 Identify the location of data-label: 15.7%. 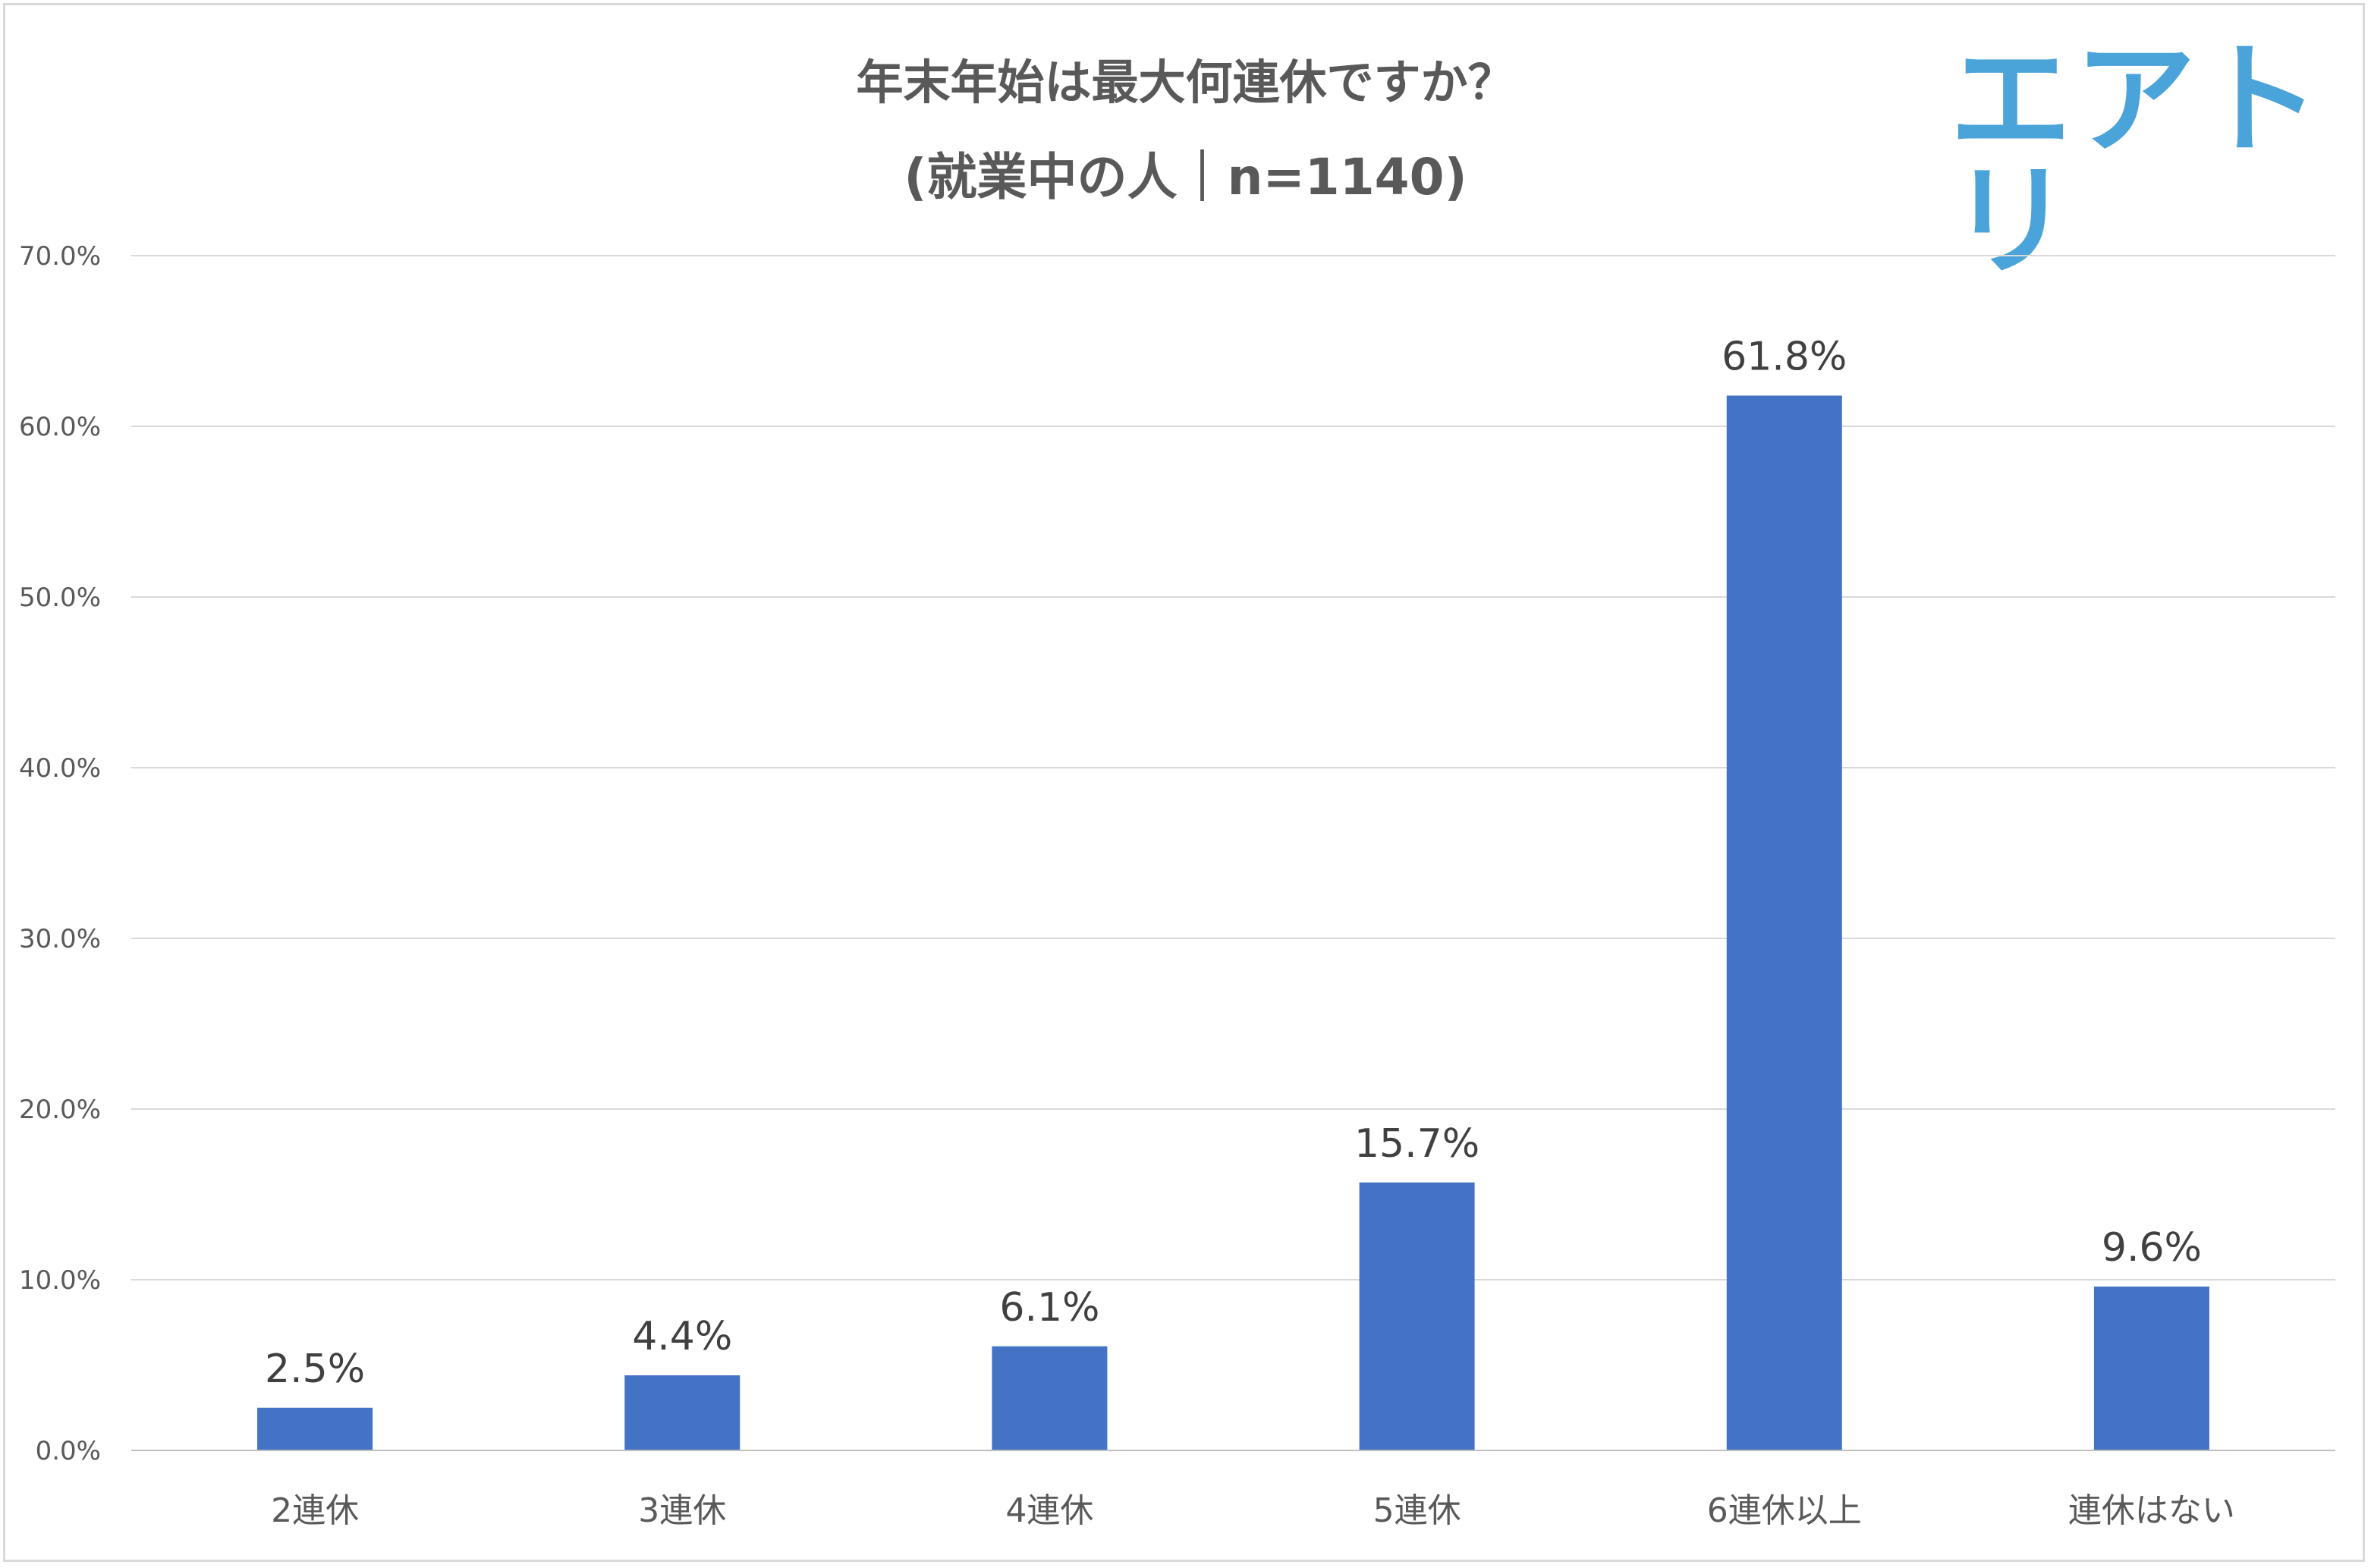
(1417, 1144).